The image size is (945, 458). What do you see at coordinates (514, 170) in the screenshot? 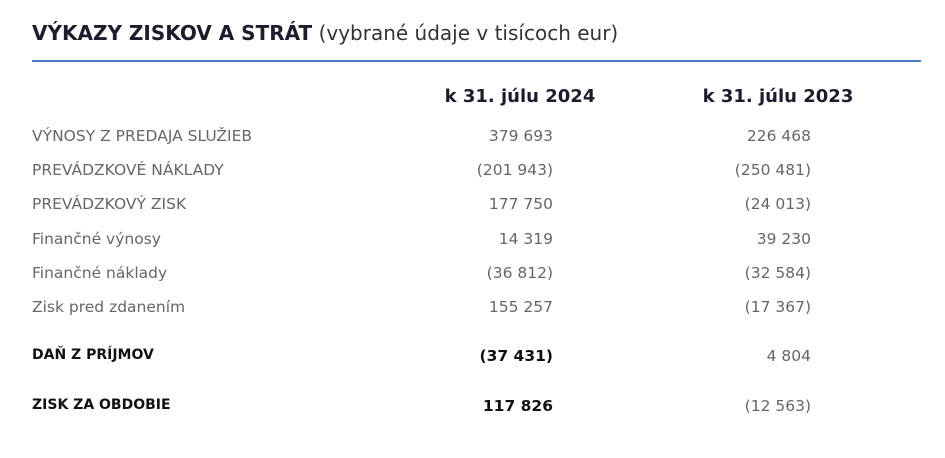
I see `cell-value: (201 943)` at bounding box center [514, 170].